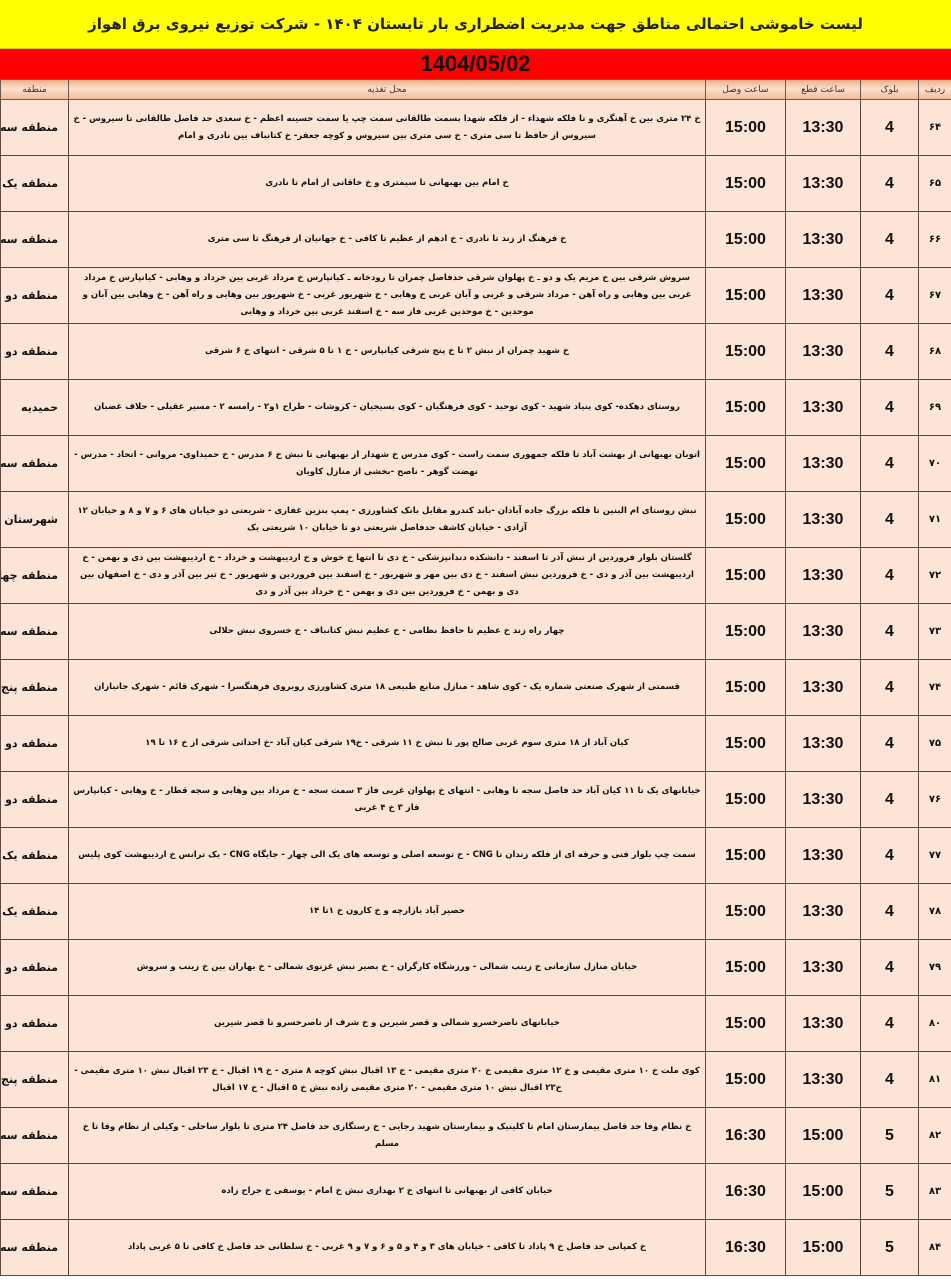 The image size is (951, 1280). I want to click on row-number-cell: ۶۴, so click(934, 127).